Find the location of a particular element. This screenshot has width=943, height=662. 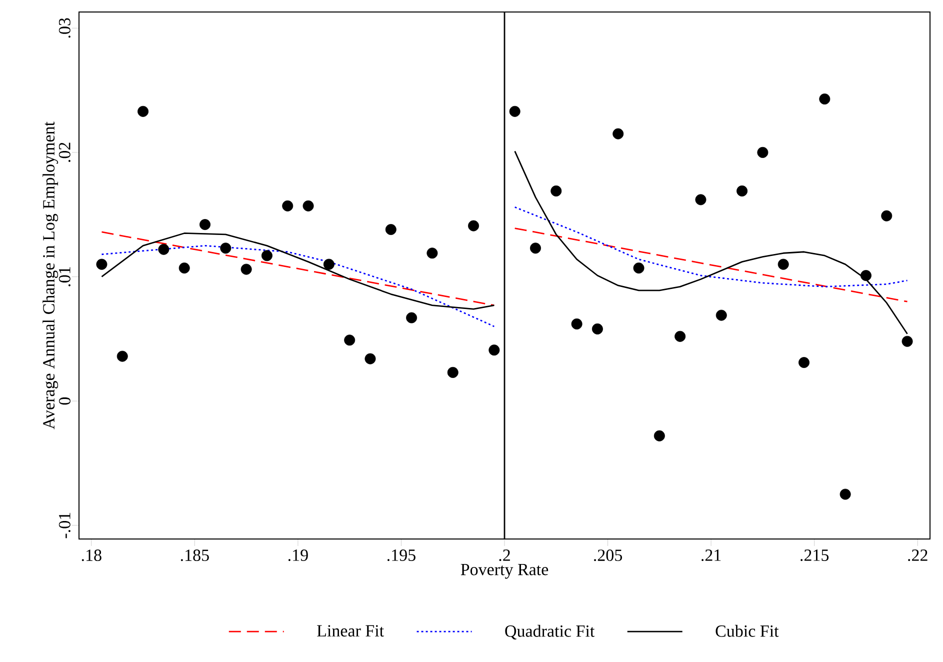

x-tick-label: .2 is located at coordinates (504, 556).